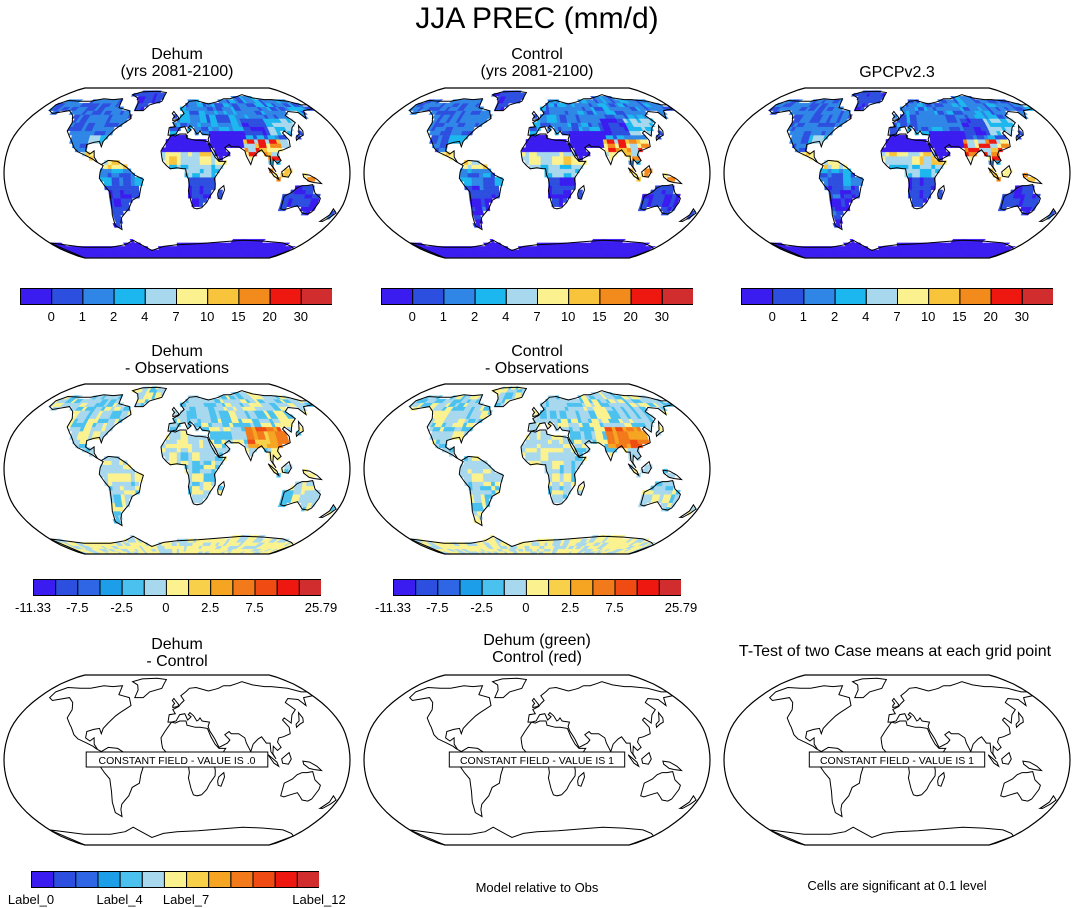 This screenshot has height=908, width=1074. What do you see at coordinates (412, 316) in the screenshot?
I see `colorbar-control-tick-label: 0` at bounding box center [412, 316].